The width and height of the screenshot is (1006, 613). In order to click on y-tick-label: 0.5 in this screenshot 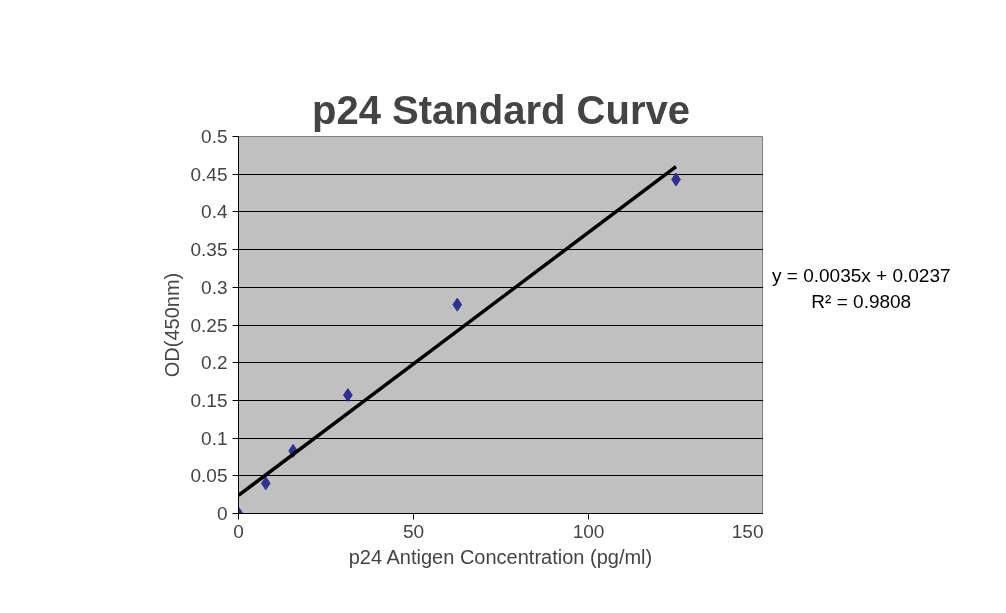, I will do `click(214, 136)`.